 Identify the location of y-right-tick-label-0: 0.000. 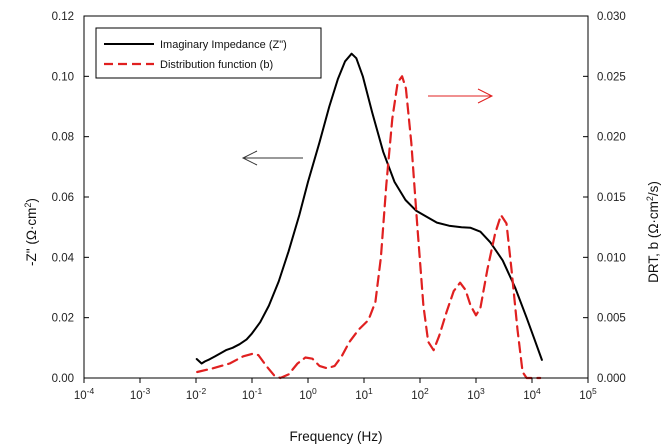
(611, 379).